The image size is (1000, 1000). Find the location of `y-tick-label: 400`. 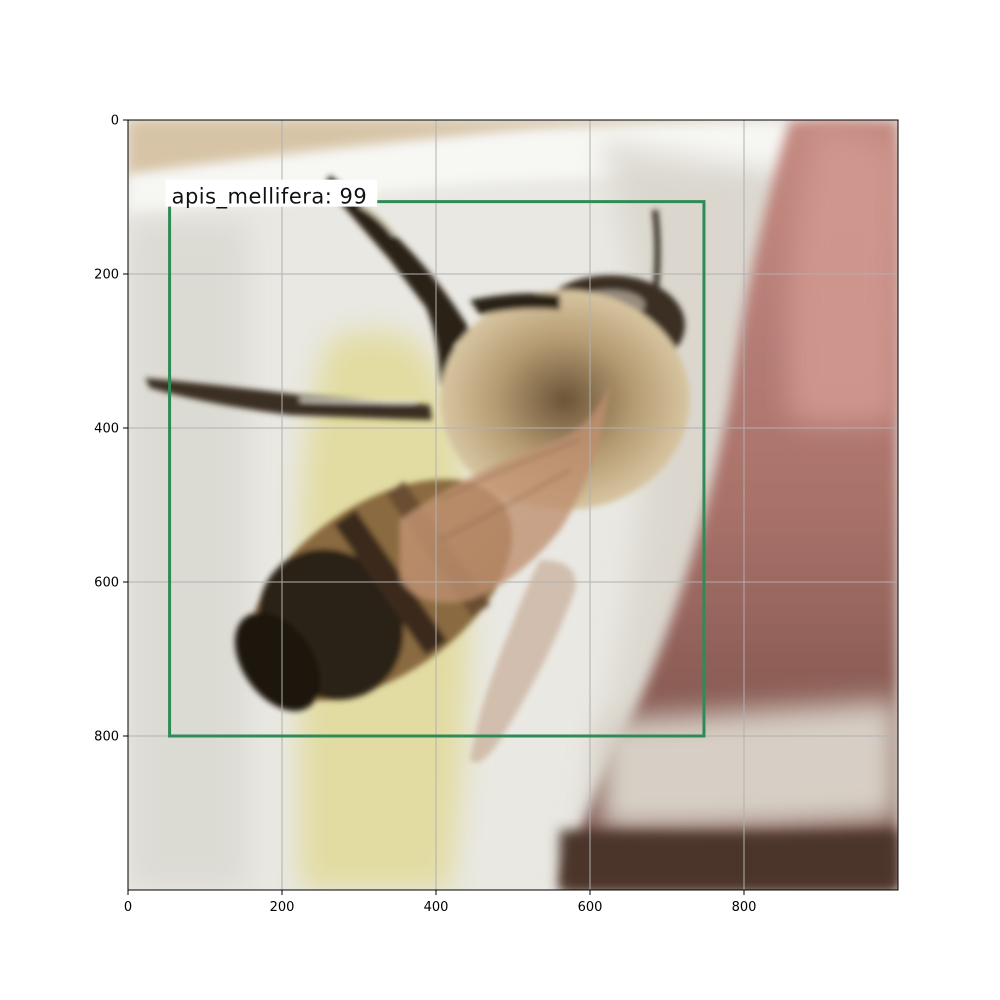

y-tick-label: 400 is located at coordinates (106, 429).